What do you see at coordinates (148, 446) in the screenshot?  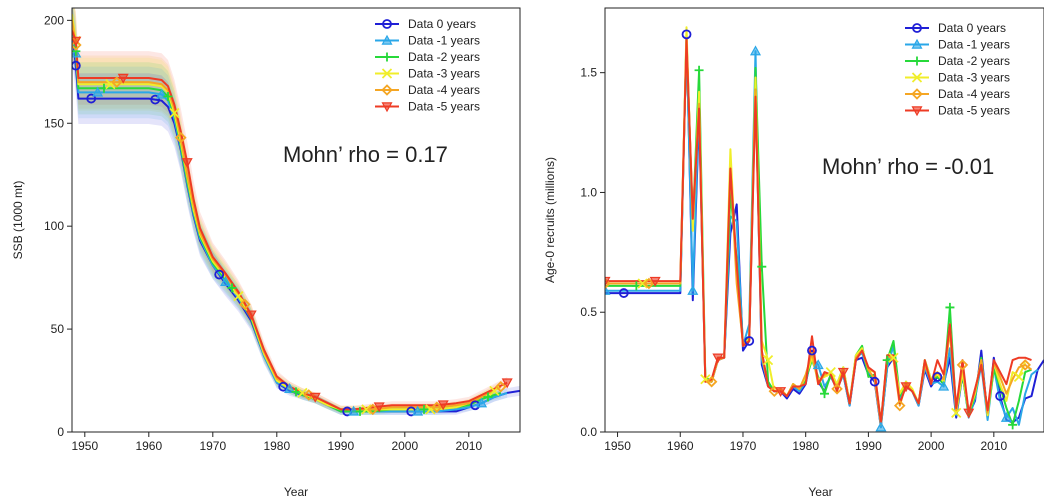 I see `x-tick-label: 1960` at bounding box center [148, 446].